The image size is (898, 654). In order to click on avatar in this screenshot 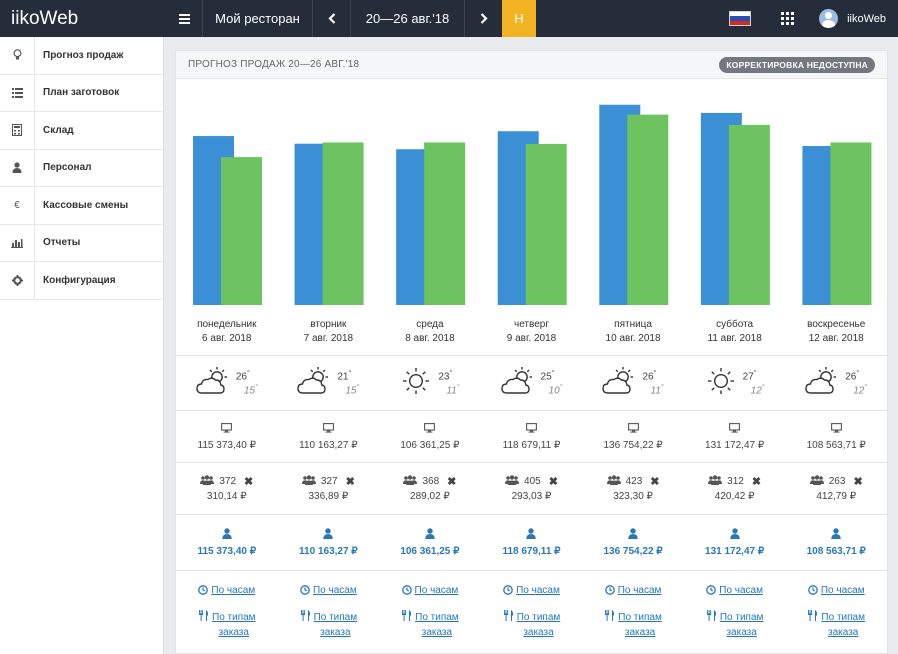, I will do `click(829, 18)`.